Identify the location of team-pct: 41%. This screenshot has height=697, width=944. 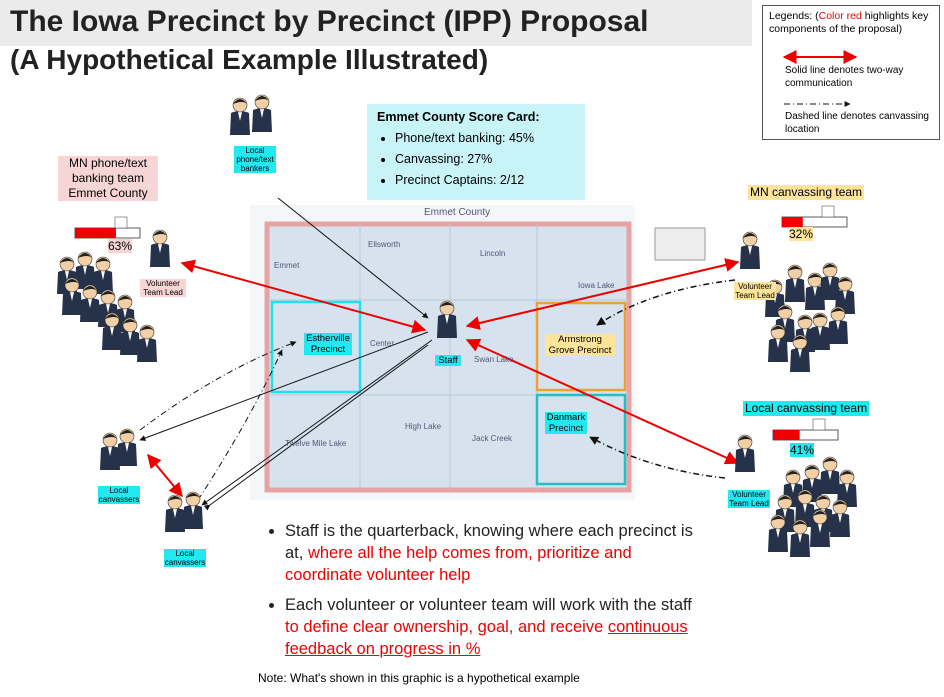
(802, 450).